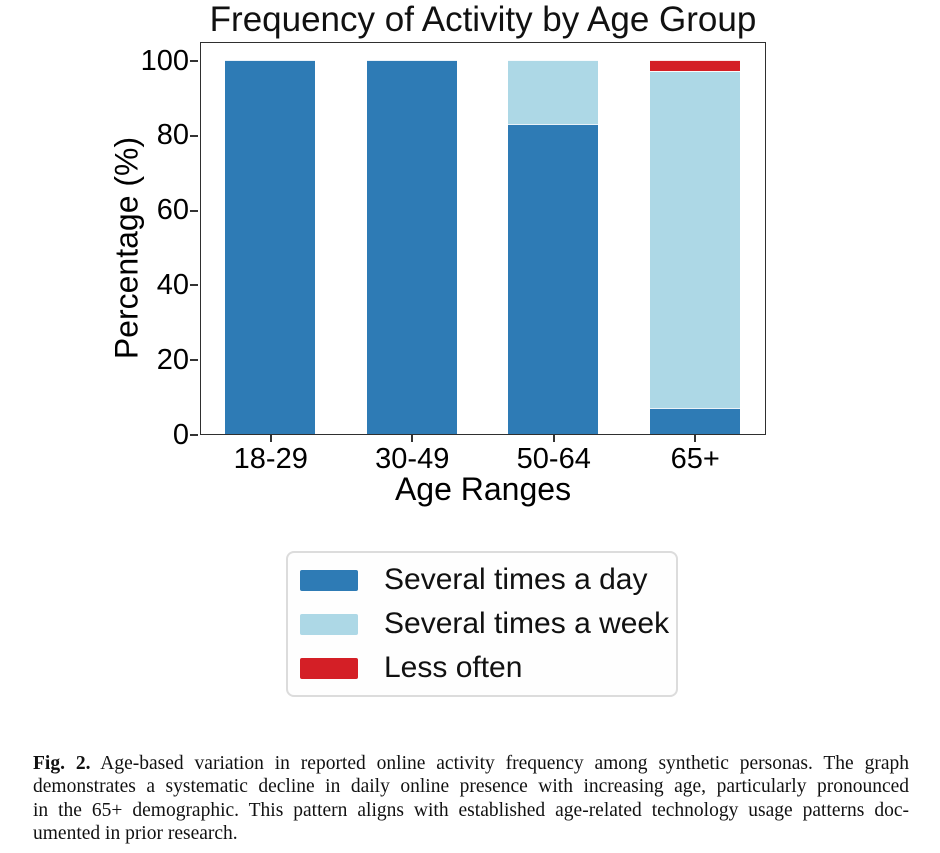  I want to click on legend-label: Several times a week, so click(527, 623).